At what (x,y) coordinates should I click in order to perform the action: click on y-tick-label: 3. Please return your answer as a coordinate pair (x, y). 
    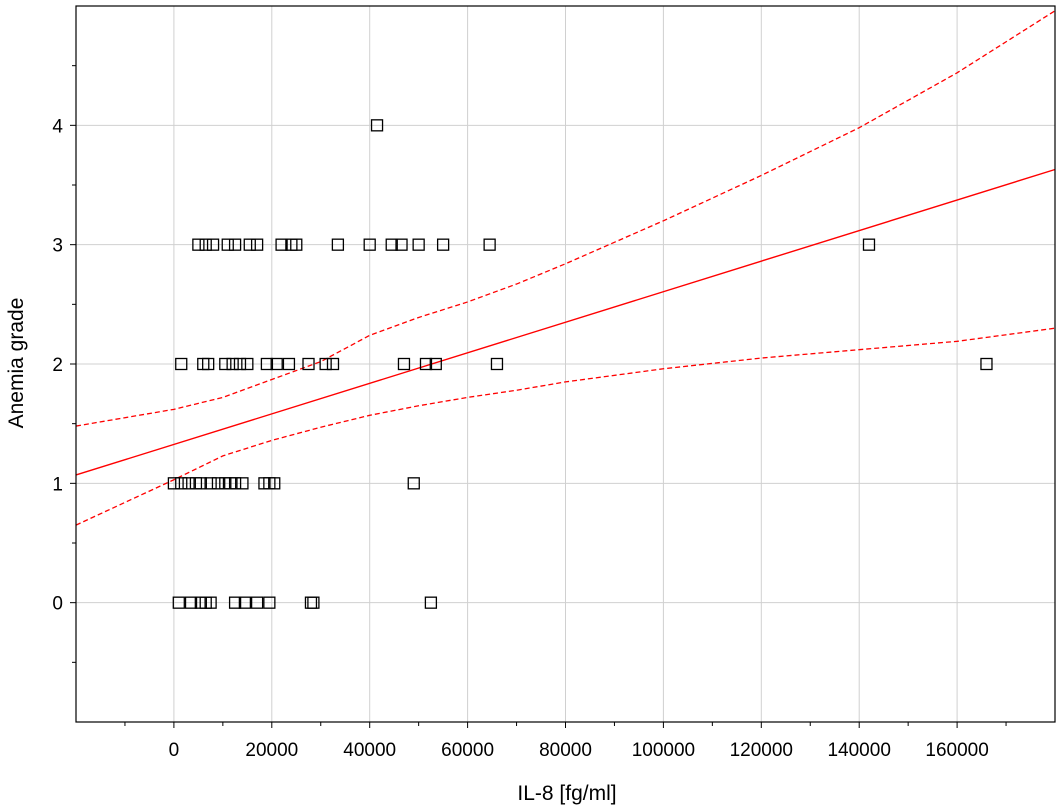
    Looking at the image, I should click on (57, 246).